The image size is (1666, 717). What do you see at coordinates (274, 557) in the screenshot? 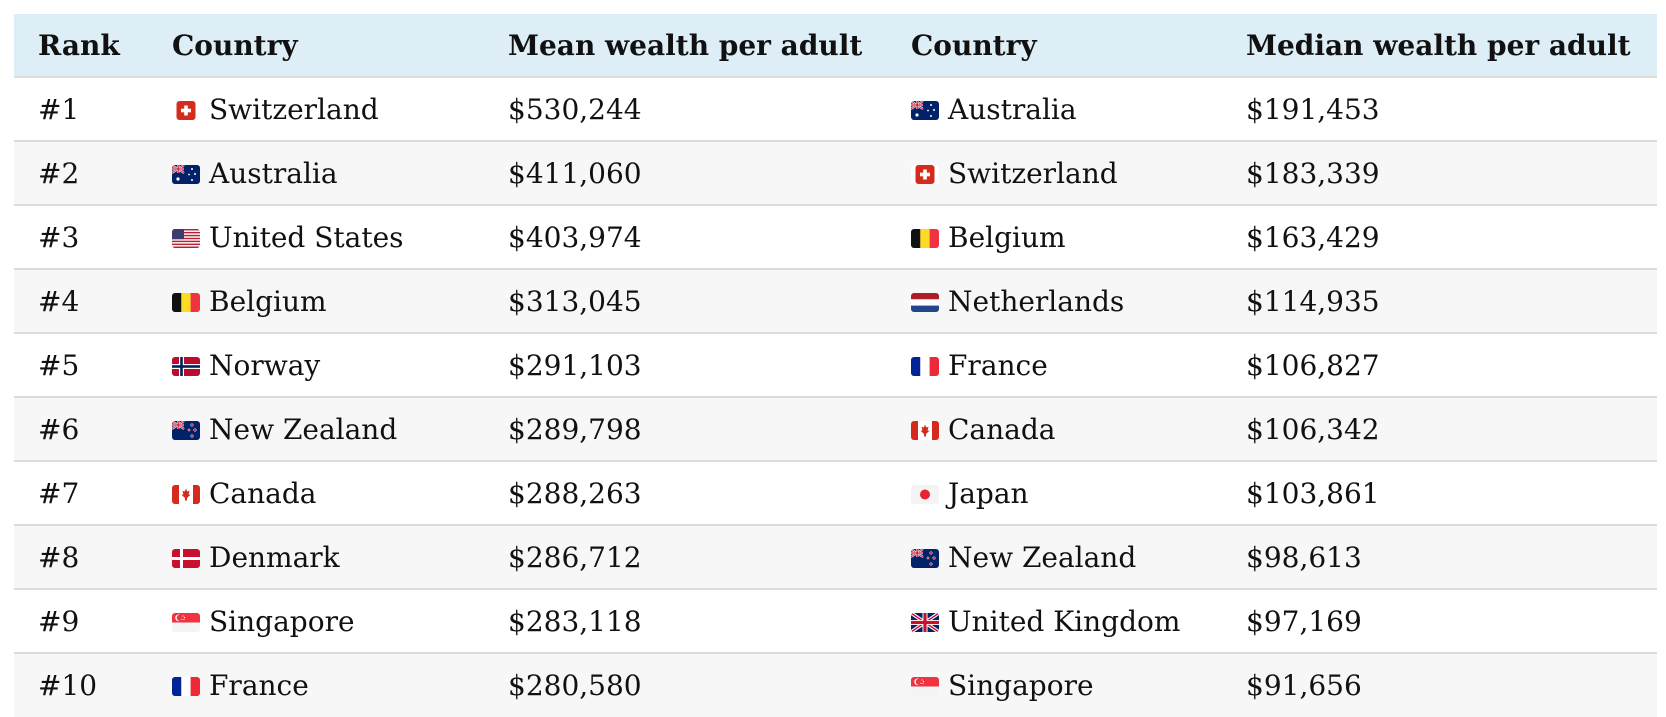
I see `mean-country-cell-label: Denmark` at bounding box center [274, 557].